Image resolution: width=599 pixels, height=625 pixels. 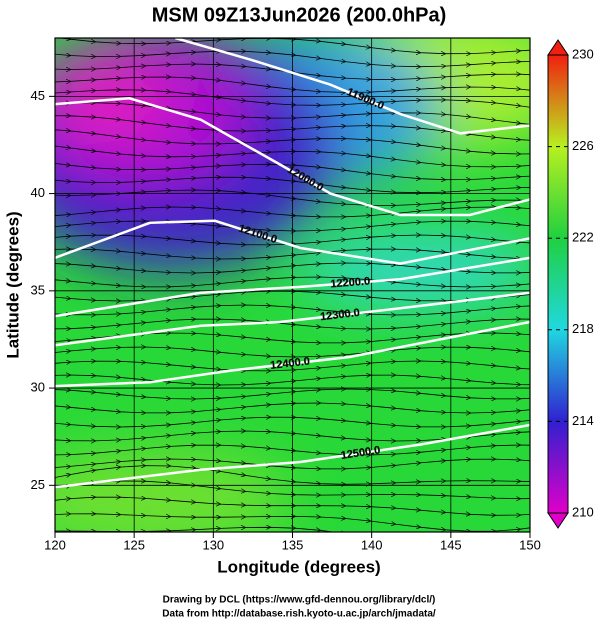 What do you see at coordinates (583, 328) in the screenshot?
I see `colorbar-tick-label: 218` at bounding box center [583, 328].